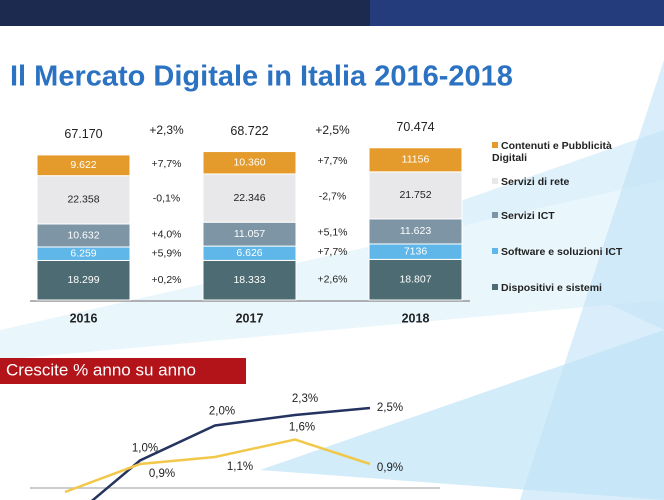 This screenshot has height=500, width=664. I want to click on data-label: 2,0%, so click(222, 412).